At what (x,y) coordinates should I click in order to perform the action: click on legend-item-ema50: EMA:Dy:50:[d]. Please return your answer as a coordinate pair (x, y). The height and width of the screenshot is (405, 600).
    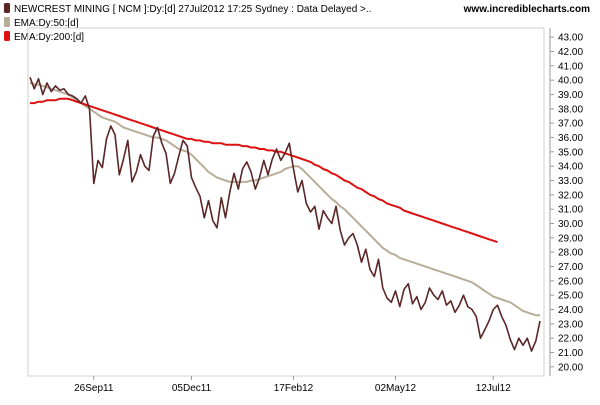
    Looking at the image, I should click on (41, 23).